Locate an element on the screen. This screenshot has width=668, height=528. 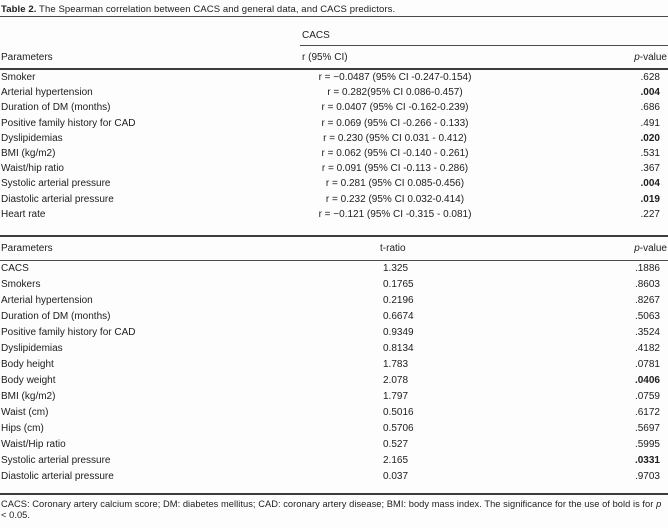
r-value-cell: r = 0.230 (95% CI 0.031 - 0.412) is located at coordinates (395, 138).